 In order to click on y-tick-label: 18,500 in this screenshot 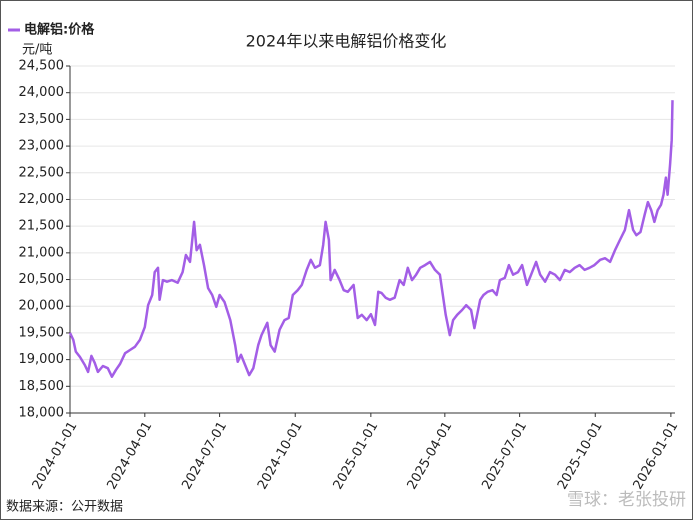, I will do `click(42, 386)`.